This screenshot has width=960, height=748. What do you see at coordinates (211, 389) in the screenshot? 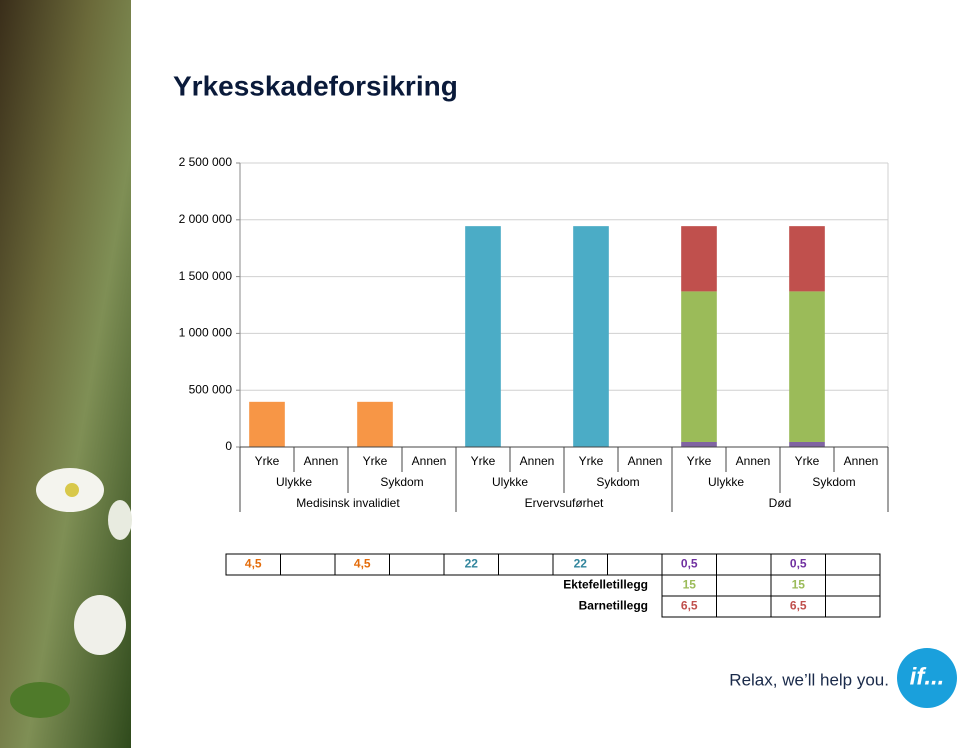
I see `y-tick-label: 500 000` at bounding box center [211, 389].